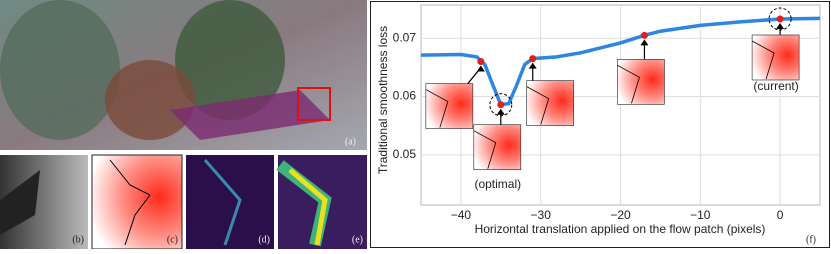 Image resolution: width=831 pixels, height=254 pixels. I want to click on boundary, so click(130, 202).